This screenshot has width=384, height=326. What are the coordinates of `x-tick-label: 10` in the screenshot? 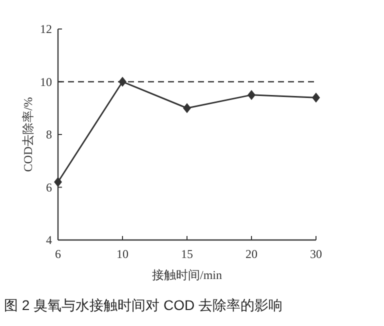 It's located at (122, 254).